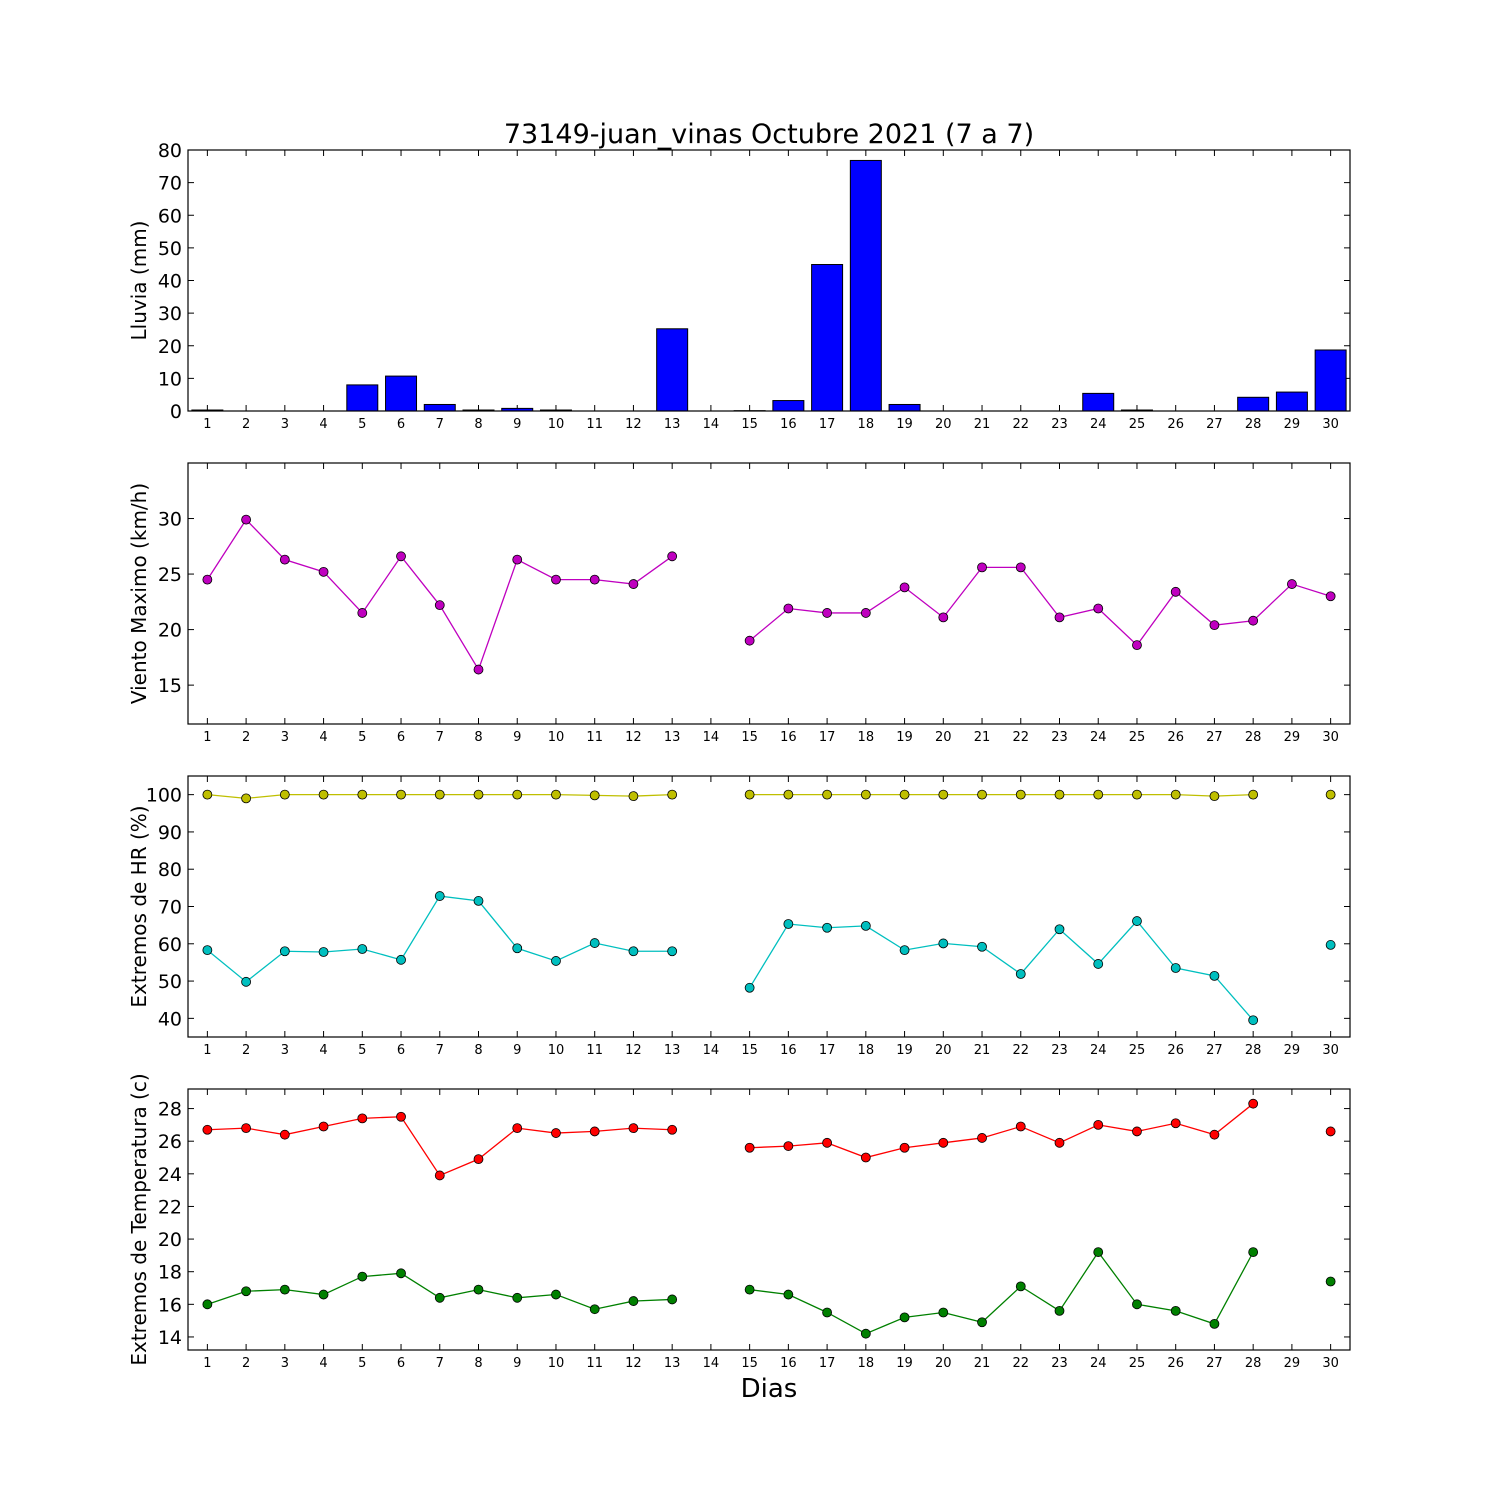  Describe the element at coordinates (170, 1338) in the screenshot. I see `y-tick-label: 14` at that location.